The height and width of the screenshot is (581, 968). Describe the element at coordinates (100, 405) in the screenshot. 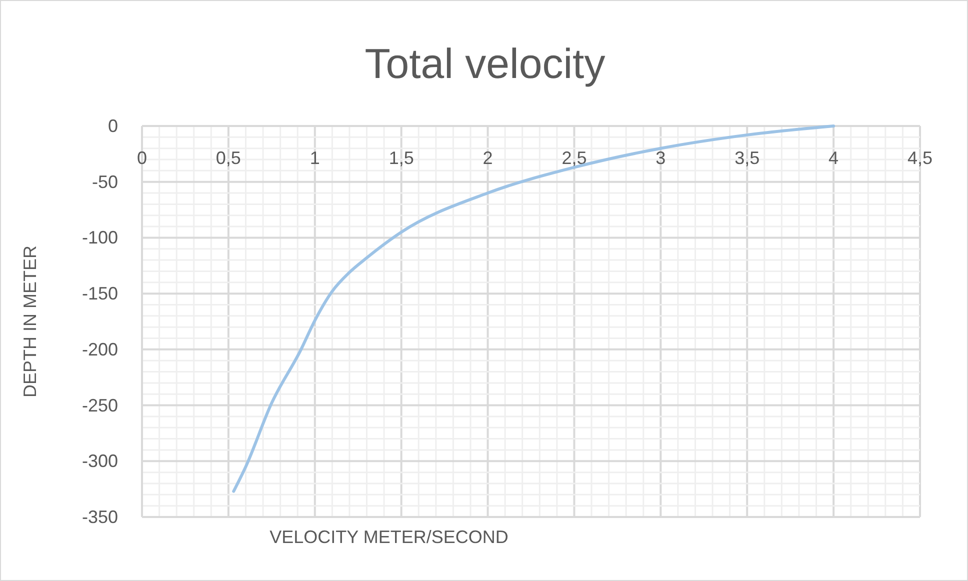

I see `y-tick-label: -250` at that location.